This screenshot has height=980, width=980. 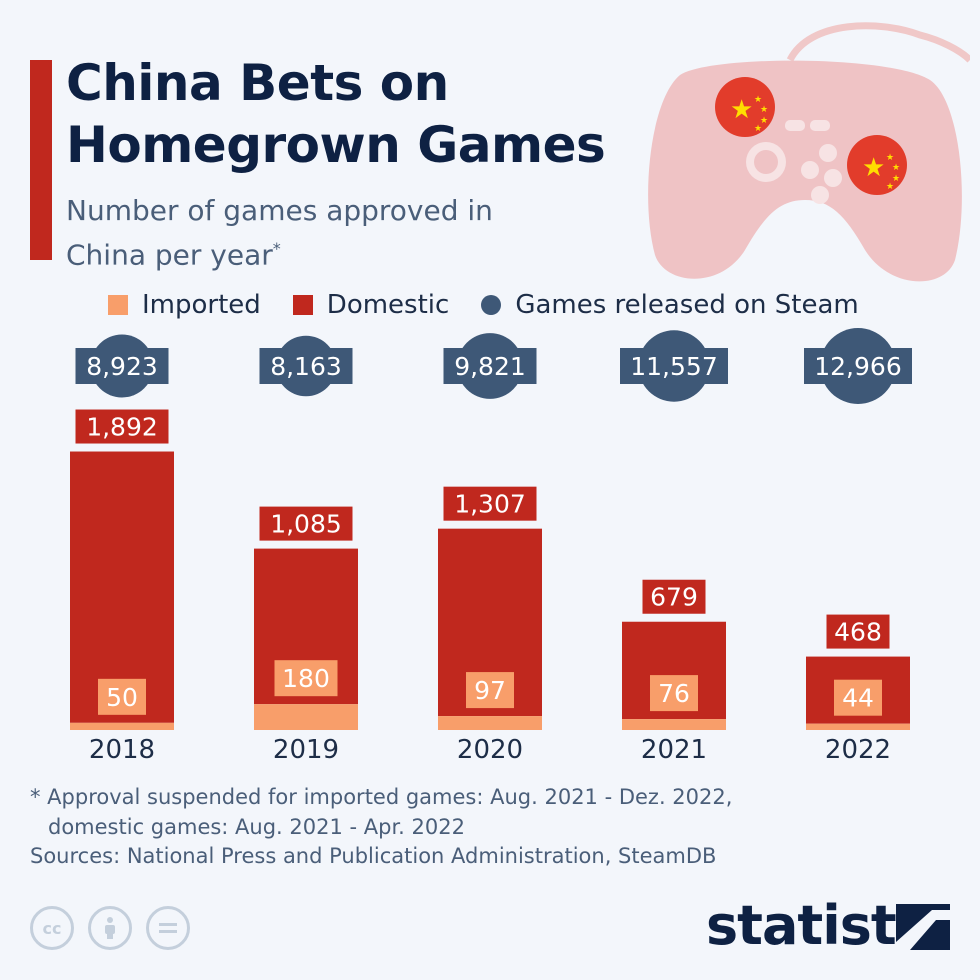 I want to click on face-button-bottom-icon, so click(x=820, y=195).